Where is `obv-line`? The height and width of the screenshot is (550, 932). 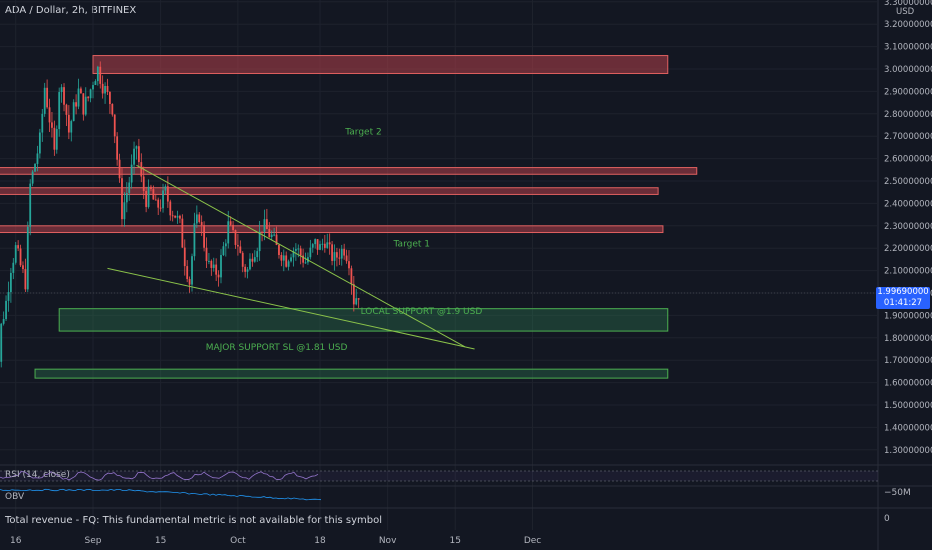
obv-line is located at coordinates (161, 494).